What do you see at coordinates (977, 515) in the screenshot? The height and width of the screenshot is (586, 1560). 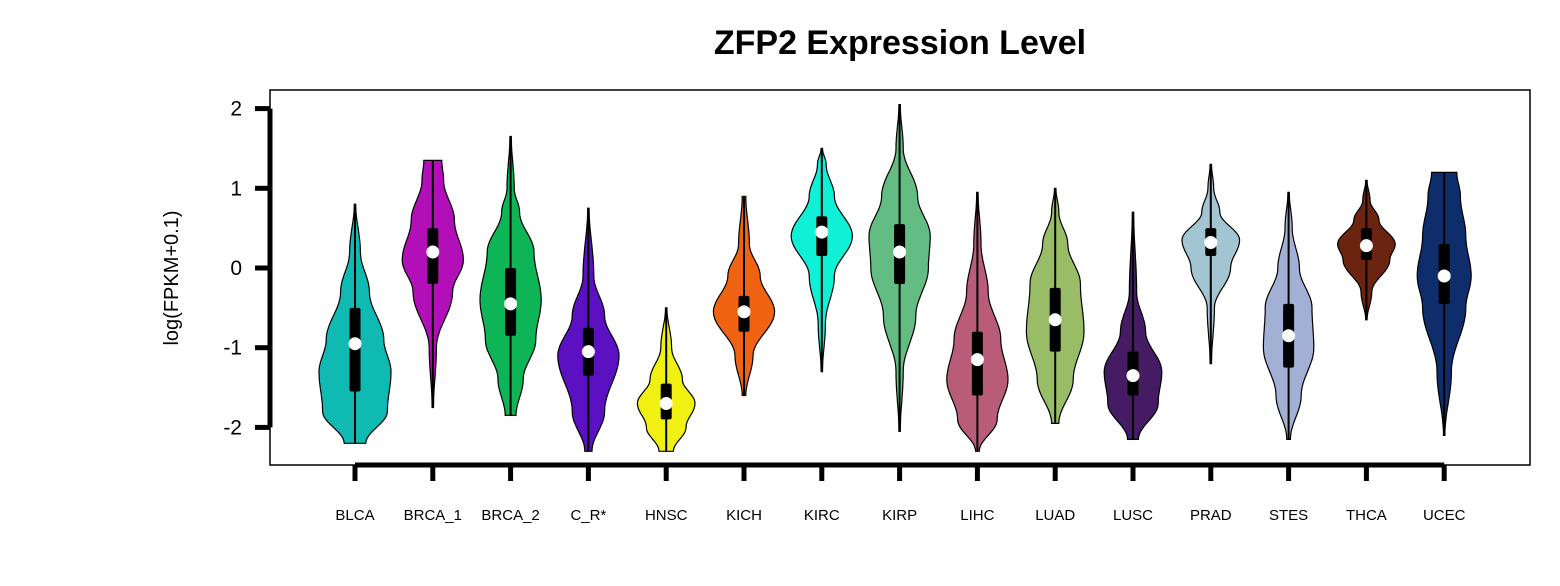 I see `x-tick-label: LIHC` at bounding box center [977, 515].